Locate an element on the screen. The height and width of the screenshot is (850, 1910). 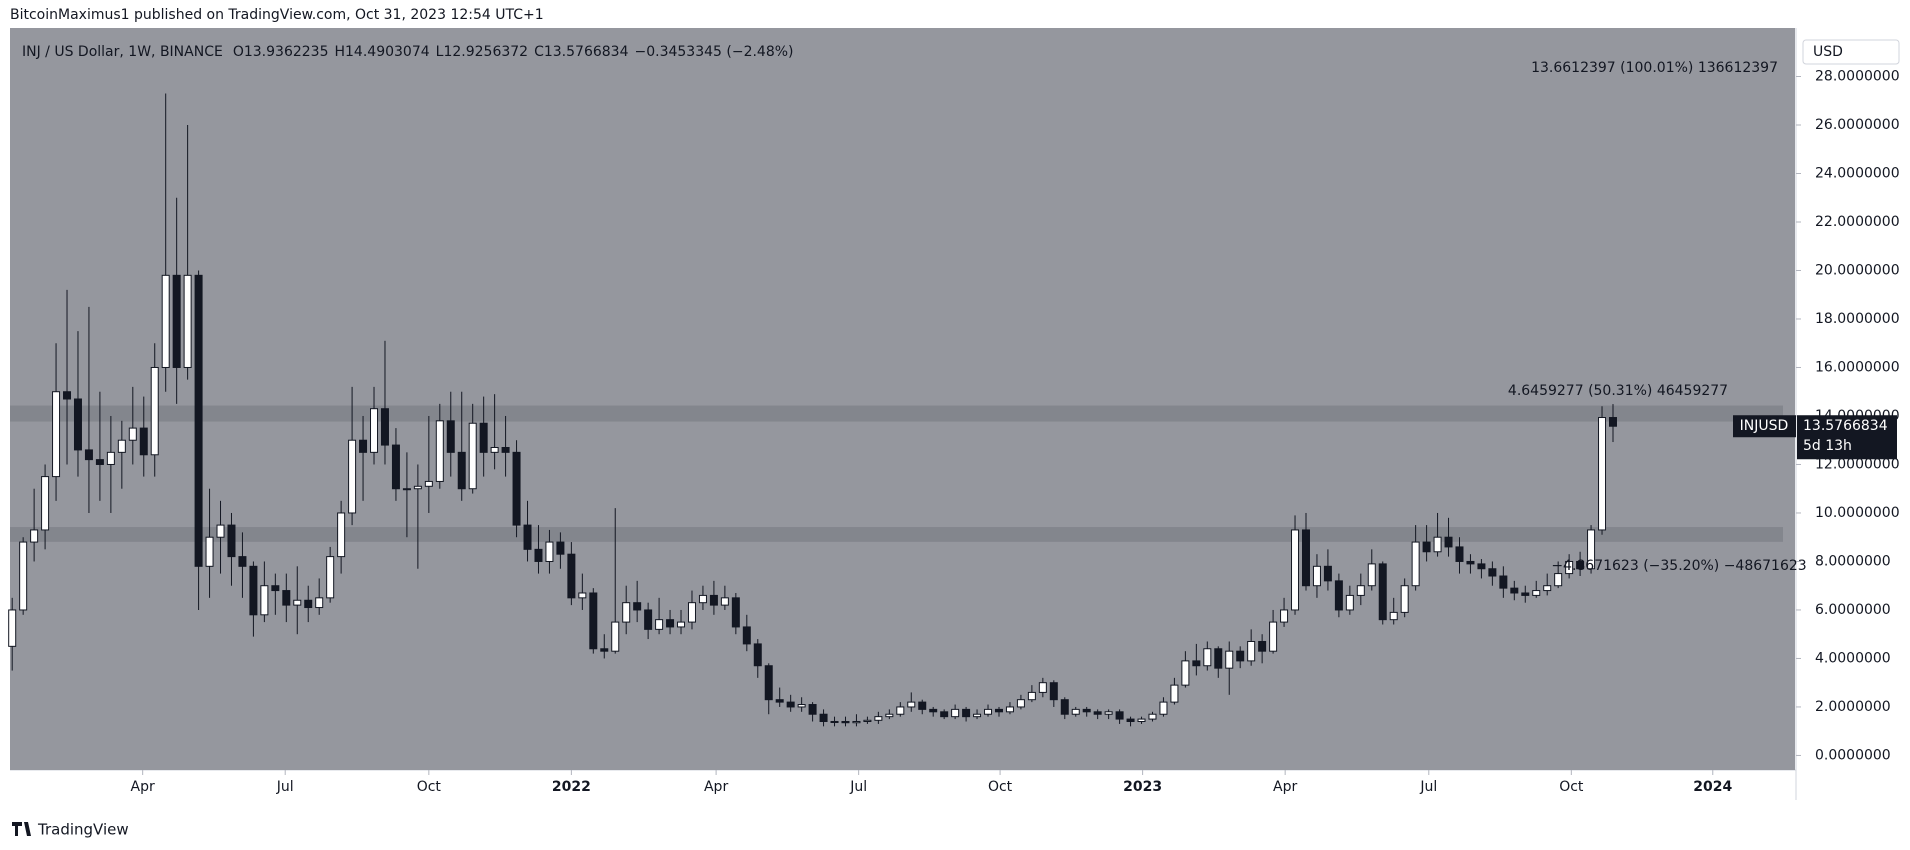
legend-change: −0.3453345 (−2.48%) is located at coordinates (713, 52).